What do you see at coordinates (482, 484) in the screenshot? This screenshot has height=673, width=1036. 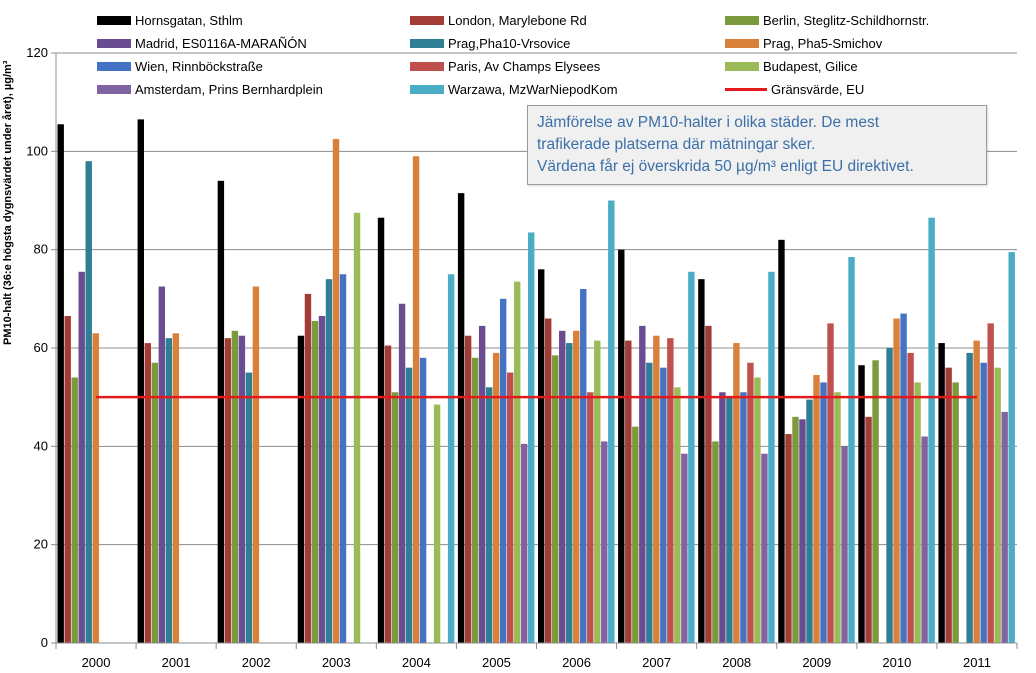 I see `bar-2005-s3` at bounding box center [482, 484].